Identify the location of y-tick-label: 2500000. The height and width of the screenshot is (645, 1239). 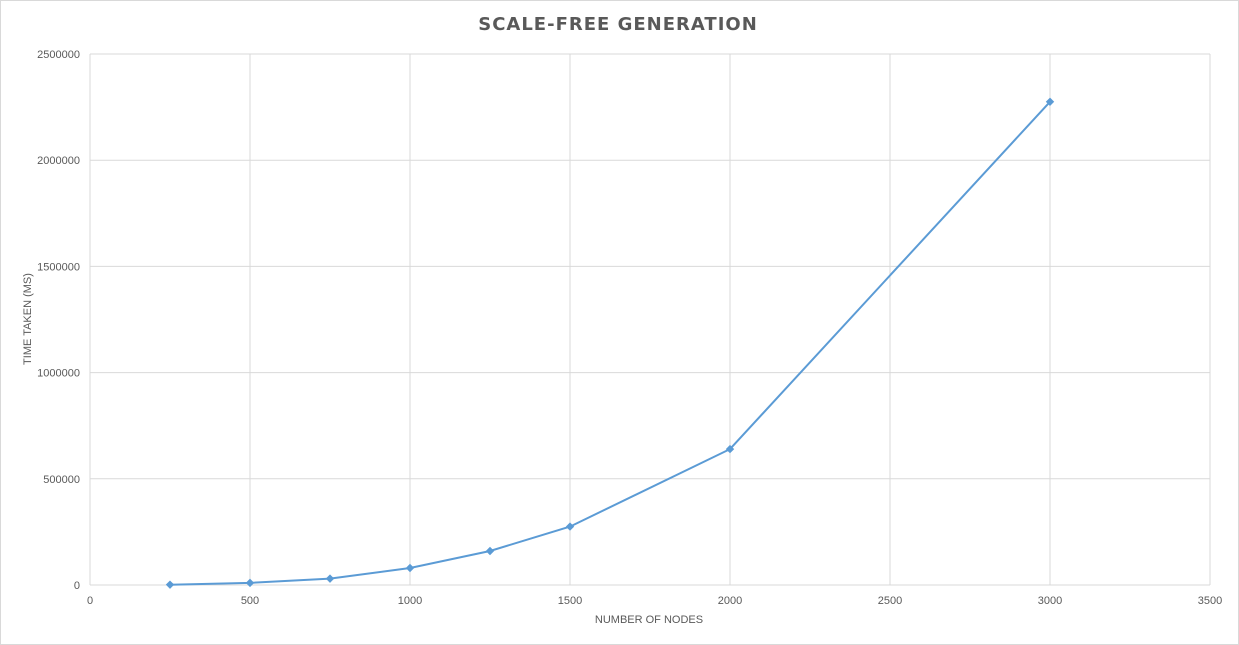
(58, 55).